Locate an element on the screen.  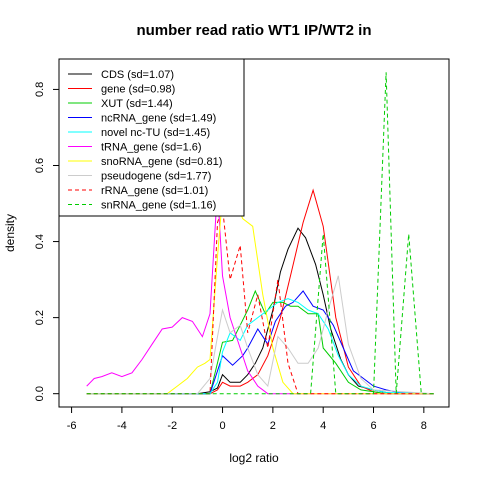
legend-label-3: ncRNA_gene (sd=1.49) is located at coordinates (158, 119).